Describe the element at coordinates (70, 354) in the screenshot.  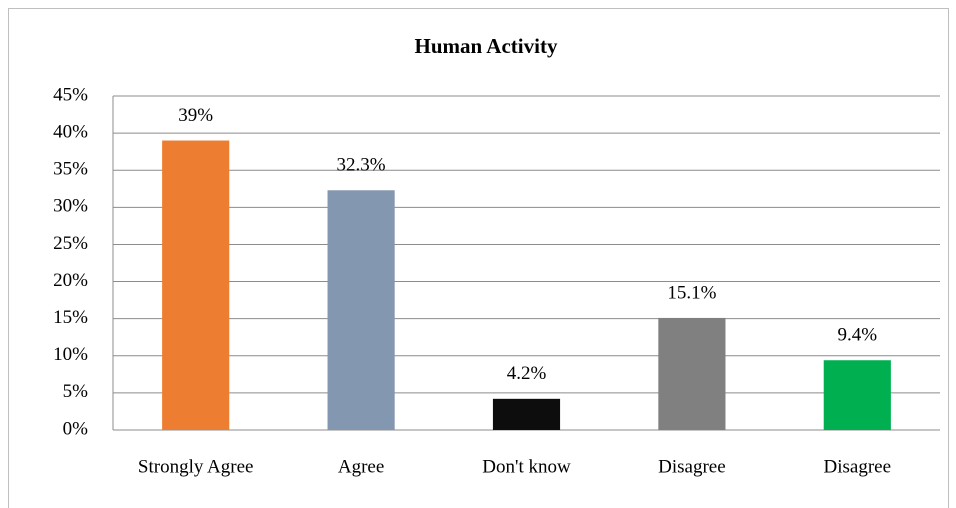
I see `y-tick-label: 10%` at that location.